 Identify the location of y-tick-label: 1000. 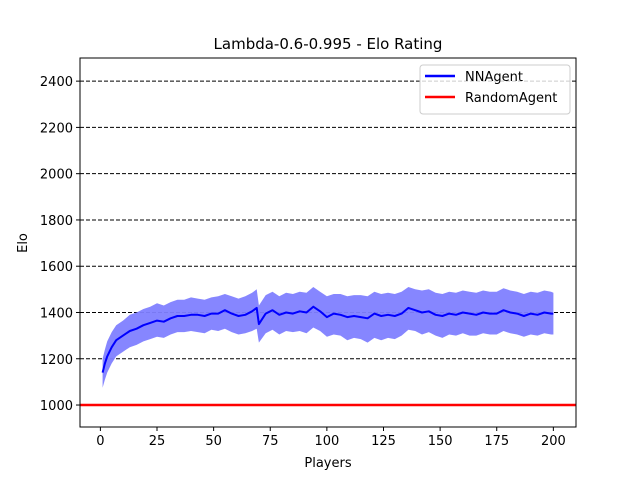
(56, 406).